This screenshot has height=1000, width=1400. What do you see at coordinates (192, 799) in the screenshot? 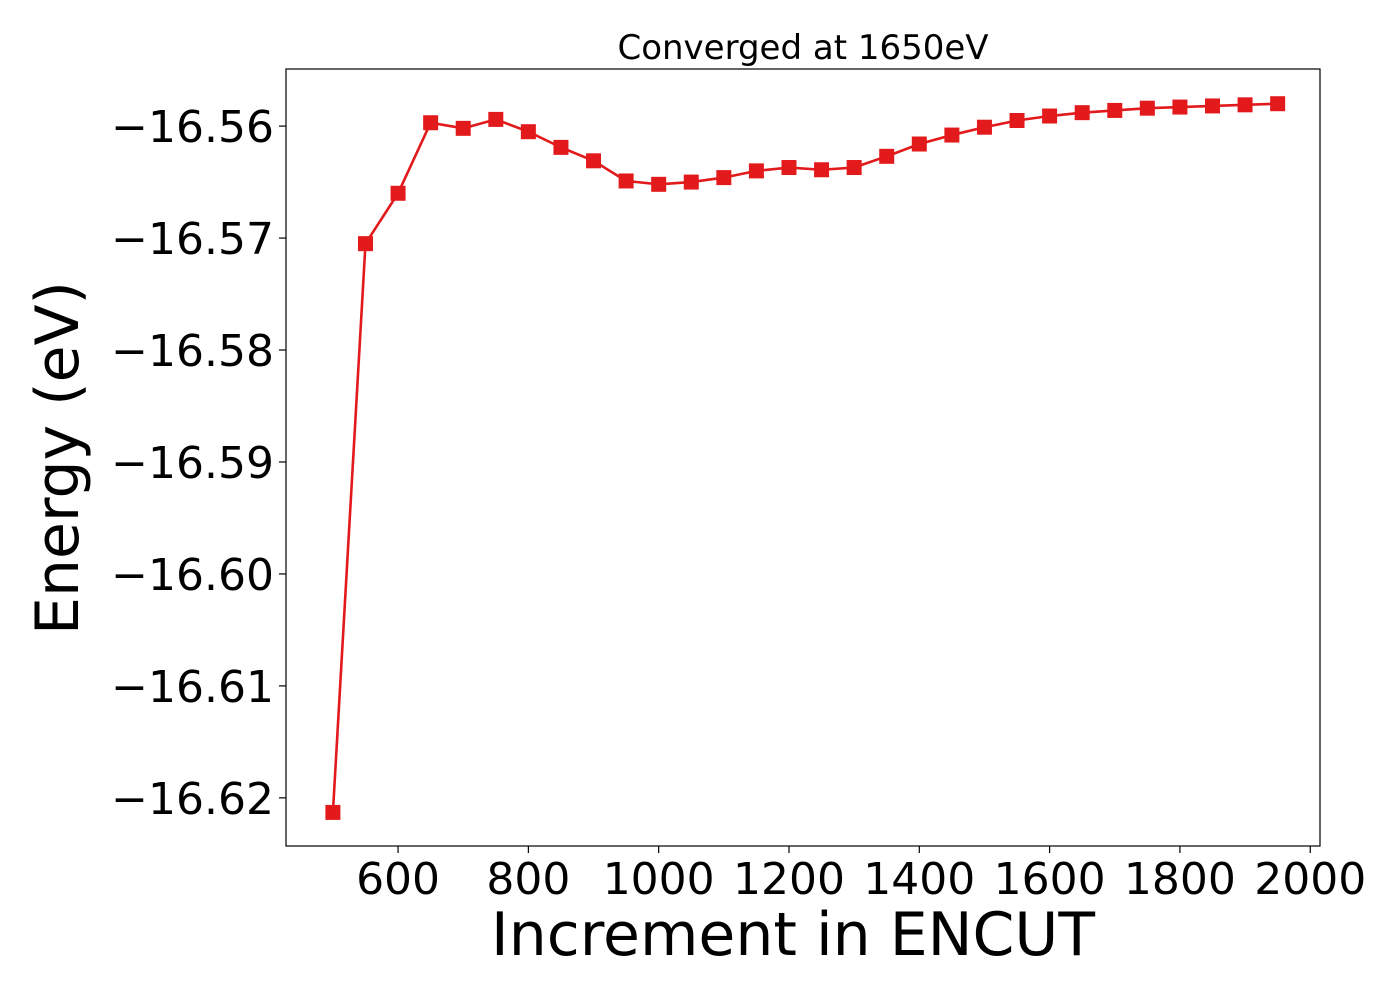
I see `y-tick-label: −16.62` at bounding box center [192, 799].